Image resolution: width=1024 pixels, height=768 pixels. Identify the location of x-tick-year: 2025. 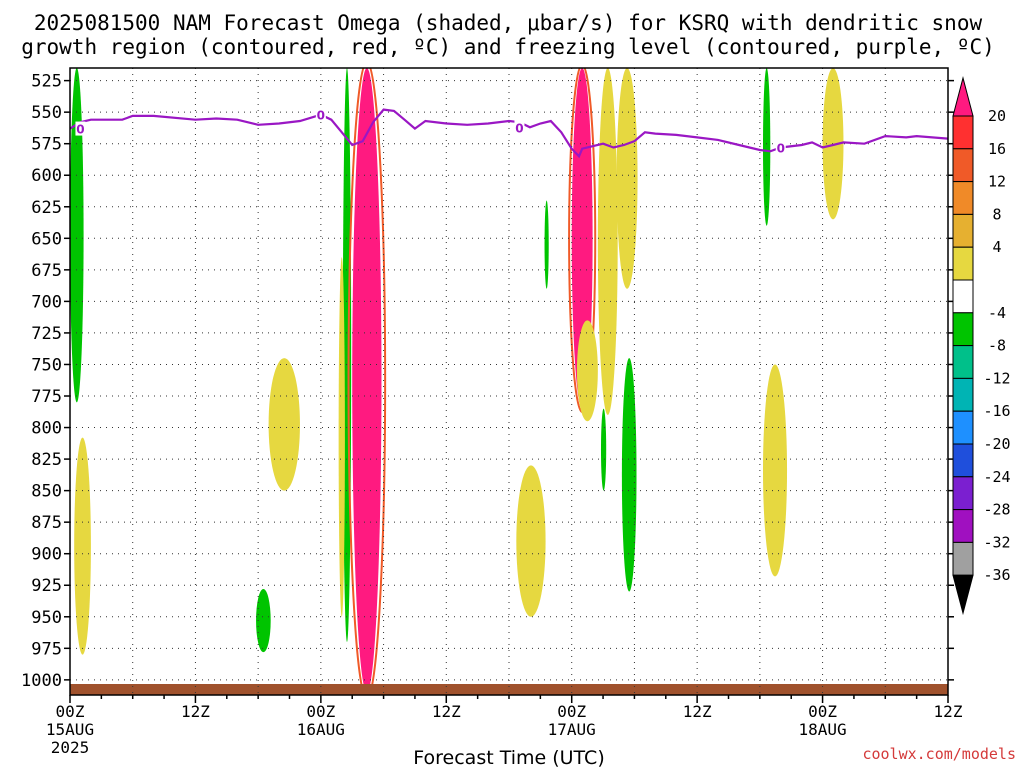
(70, 747).